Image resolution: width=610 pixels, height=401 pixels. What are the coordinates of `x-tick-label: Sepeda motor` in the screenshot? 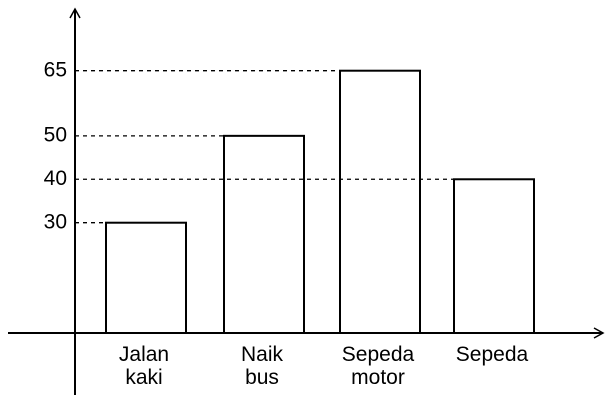 It's located at (378, 366).